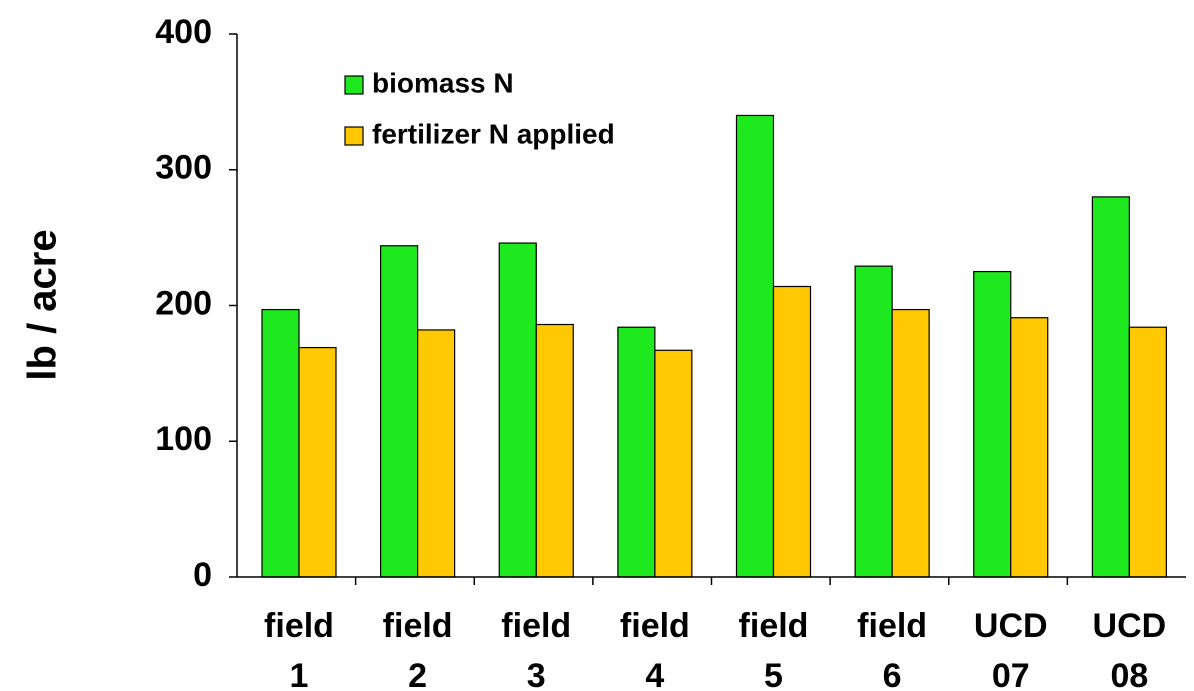 The width and height of the screenshot is (1194, 691). Describe the element at coordinates (202, 575) in the screenshot. I see `y-tick-label: 0` at that location.